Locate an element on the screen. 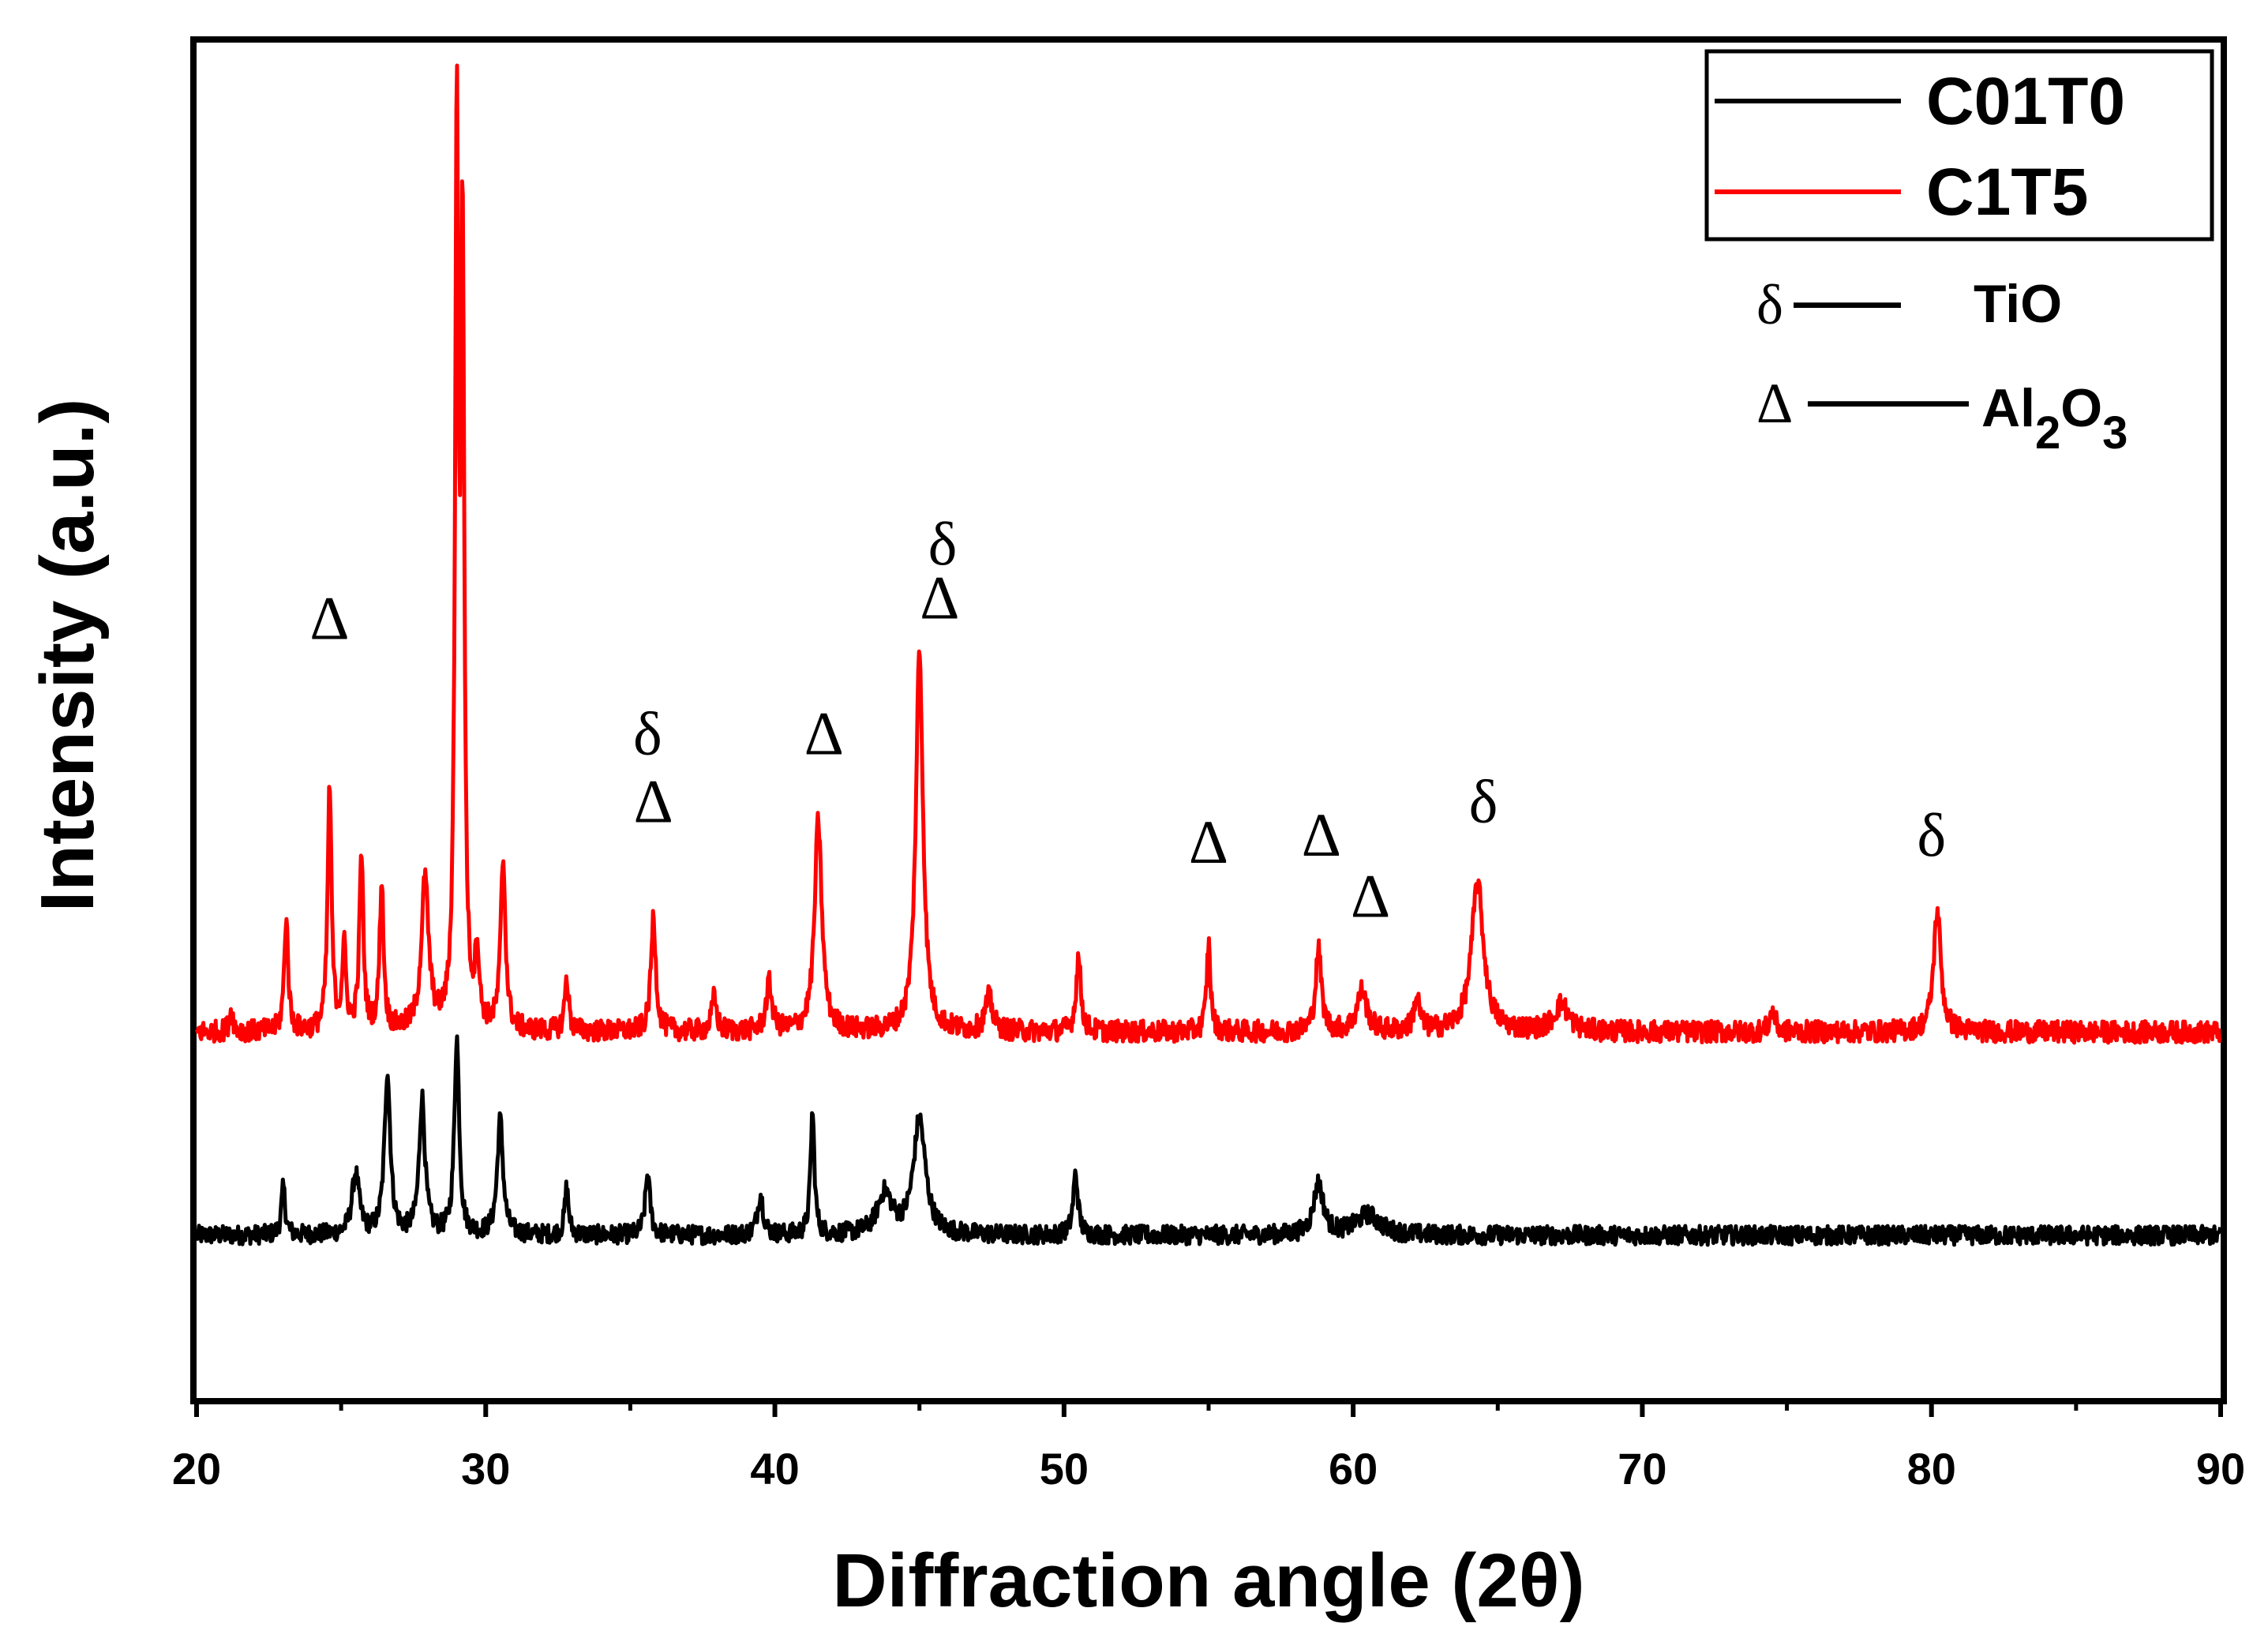 This screenshot has width=2268, height=1638. al-text: Al is located at coordinates (2008, 408).